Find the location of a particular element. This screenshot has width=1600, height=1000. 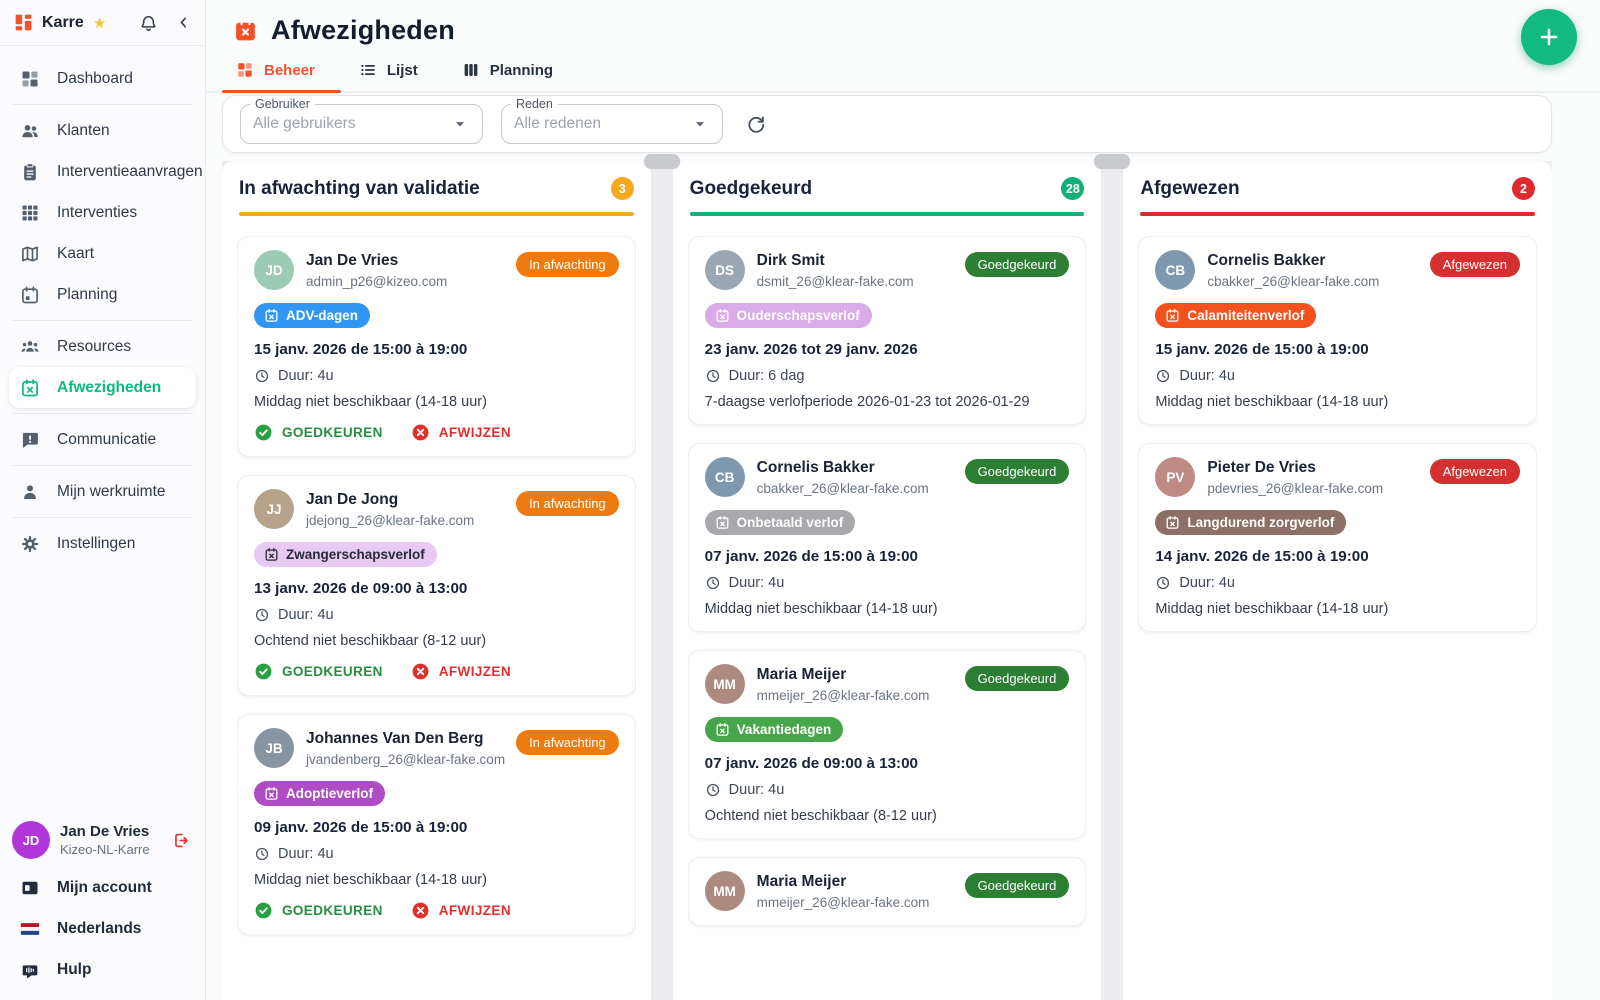

tab-lijst: Lijst is located at coordinates (389, 76).